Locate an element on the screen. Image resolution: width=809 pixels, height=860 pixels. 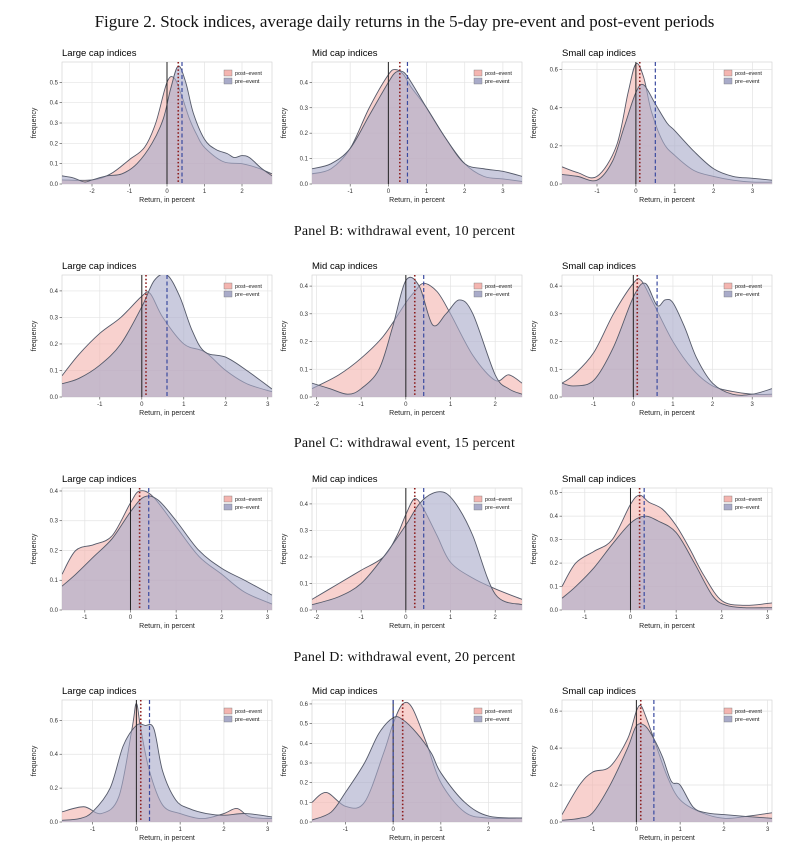
chart-title: Mid cap indices is located at coordinates (345, 53).